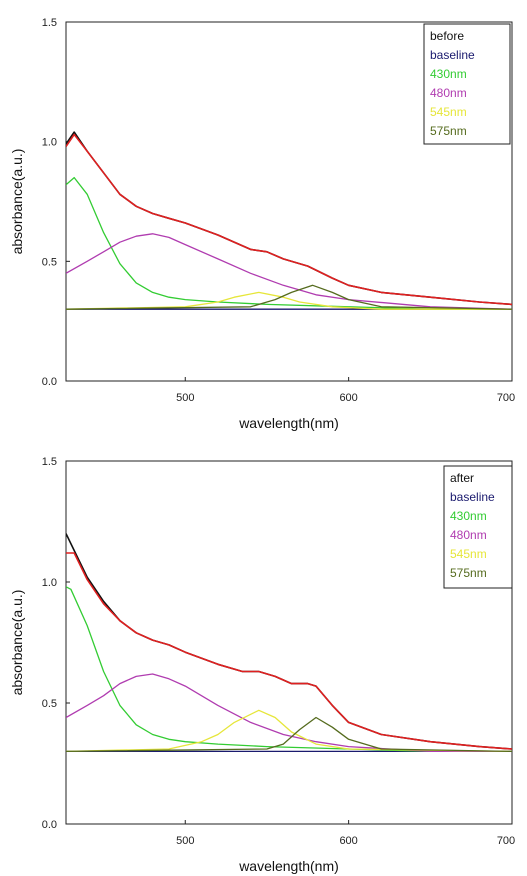  Describe the element at coordinates (478, 527) in the screenshot. I see `after-legend-box` at that location.